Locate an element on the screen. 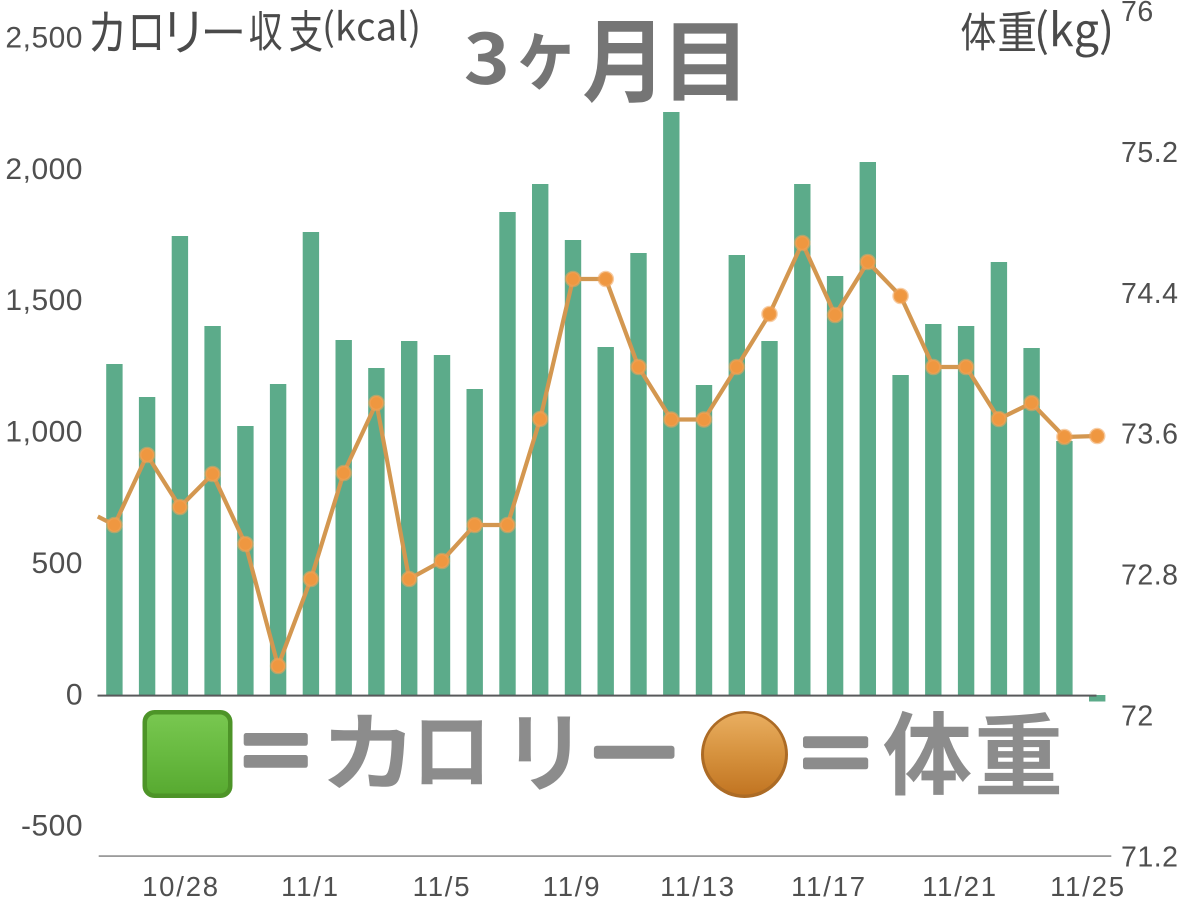 The width and height of the screenshot is (1200, 900). svg-text: 11/17 is located at coordinates (829, 885).